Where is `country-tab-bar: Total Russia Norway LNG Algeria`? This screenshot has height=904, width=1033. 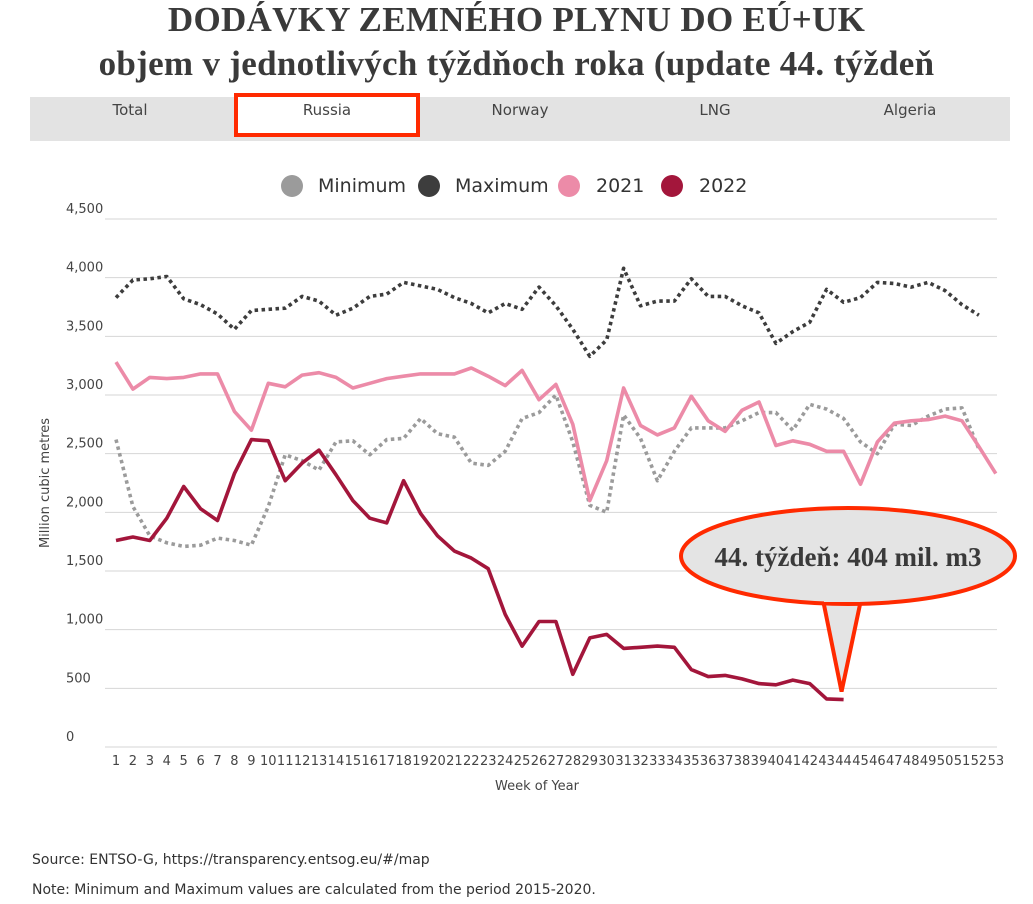
country-tab-bar: Total Russia Norway LNG Algeria is located at coordinates (520, 117).